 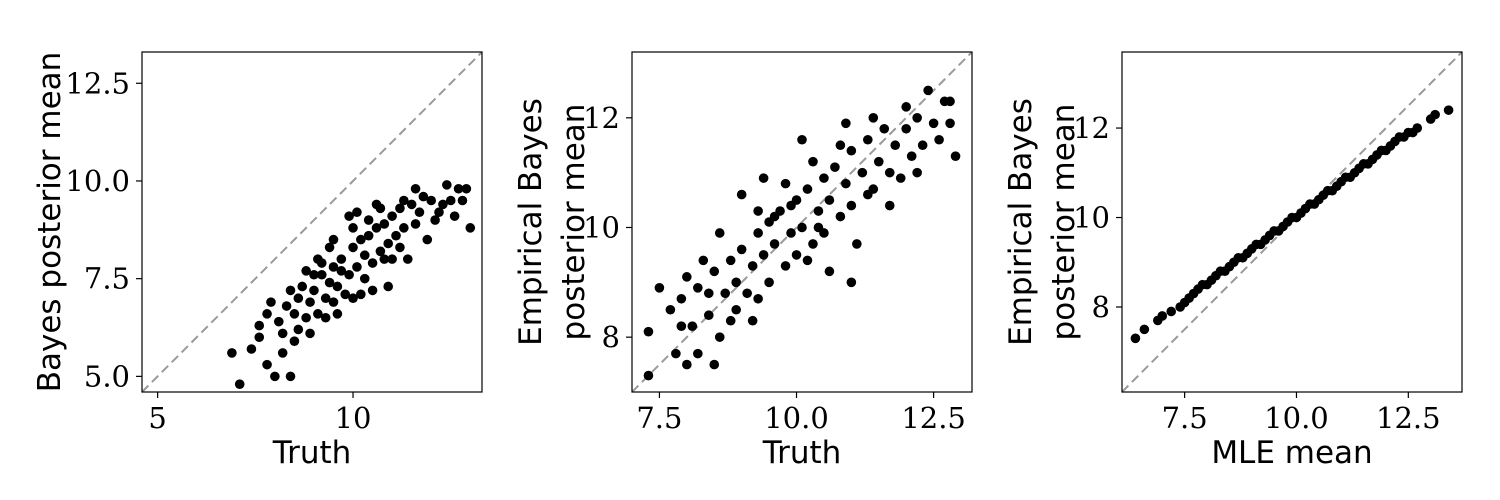 What do you see at coordinates (1101, 307) in the screenshot?
I see `y-tick-label: 8` at bounding box center [1101, 307].